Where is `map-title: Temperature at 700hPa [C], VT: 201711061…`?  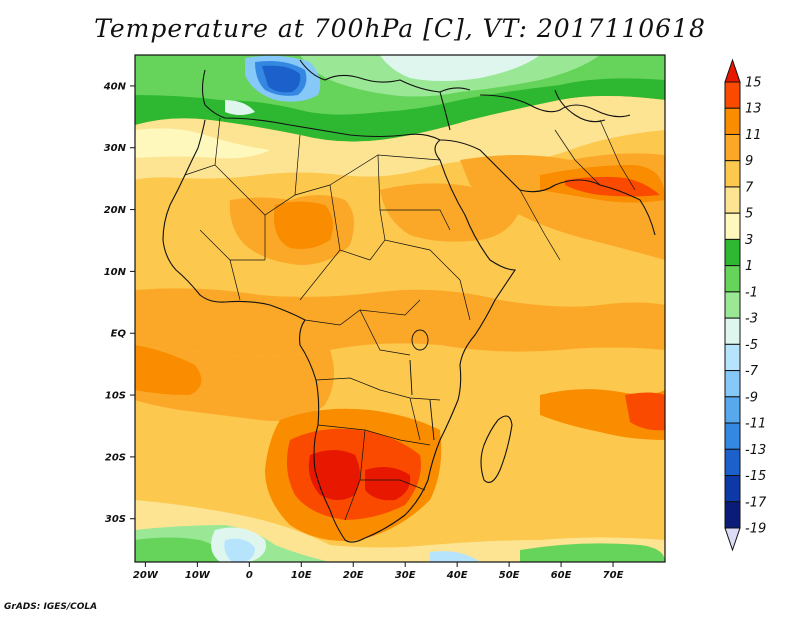 map-title: Temperature at 700hPa [C], VT: 201711061… is located at coordinates (400, 28).